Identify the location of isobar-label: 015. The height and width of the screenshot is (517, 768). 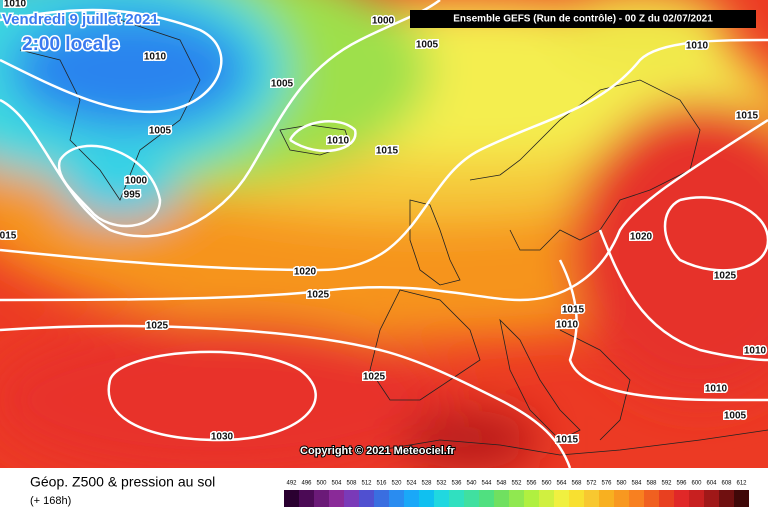
(8, 236).